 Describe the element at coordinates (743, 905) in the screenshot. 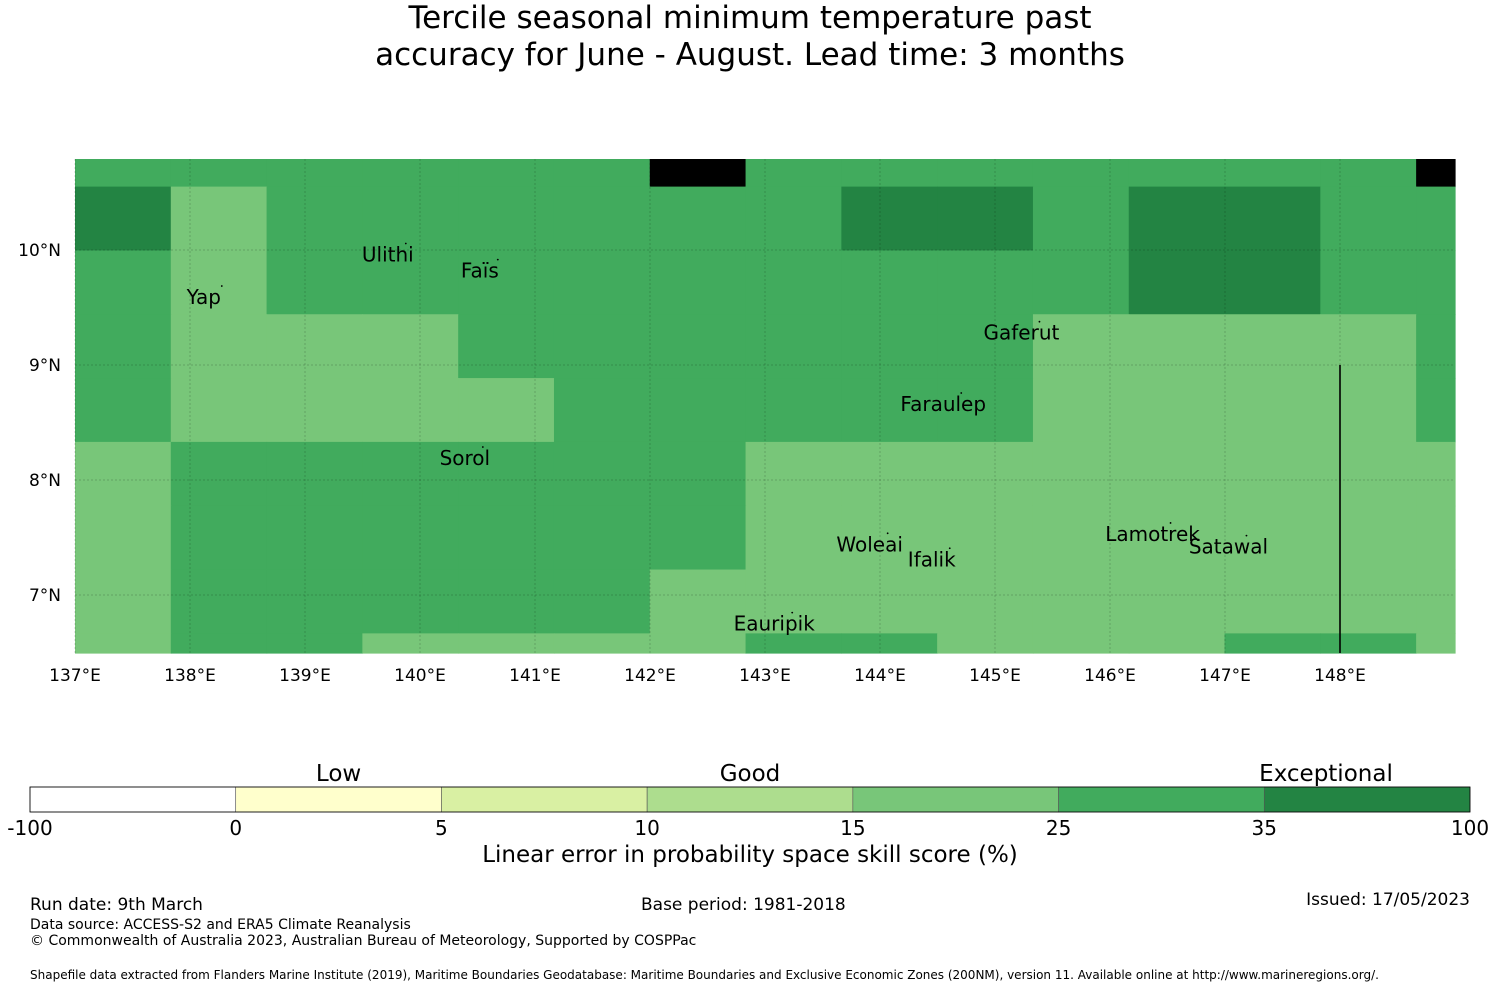

I see `base-period: Base period: 1981-2018` at that location.